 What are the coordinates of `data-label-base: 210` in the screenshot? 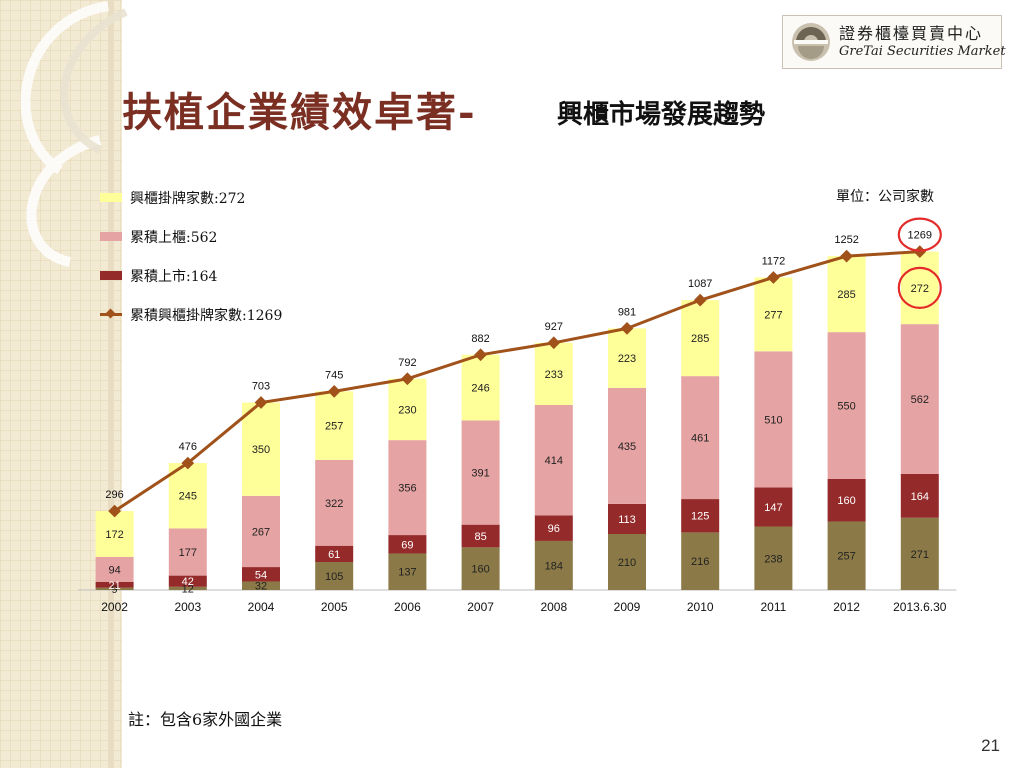 It's located at (627, 563).